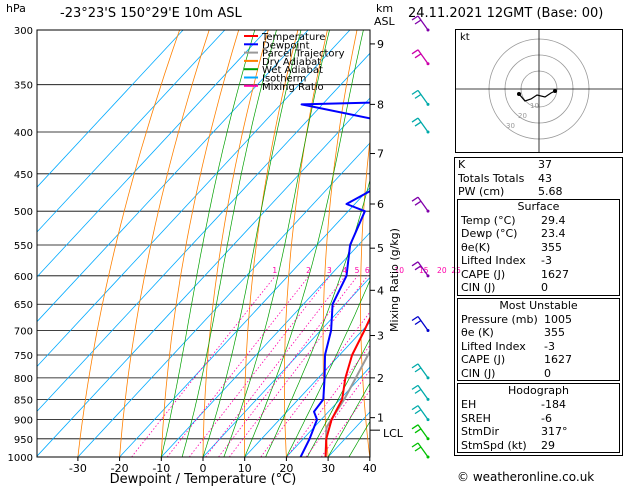  Describe the element at coordinates (538, 432) in the screenshot. I see `hodograph-row: StmDir 317°` at that location.